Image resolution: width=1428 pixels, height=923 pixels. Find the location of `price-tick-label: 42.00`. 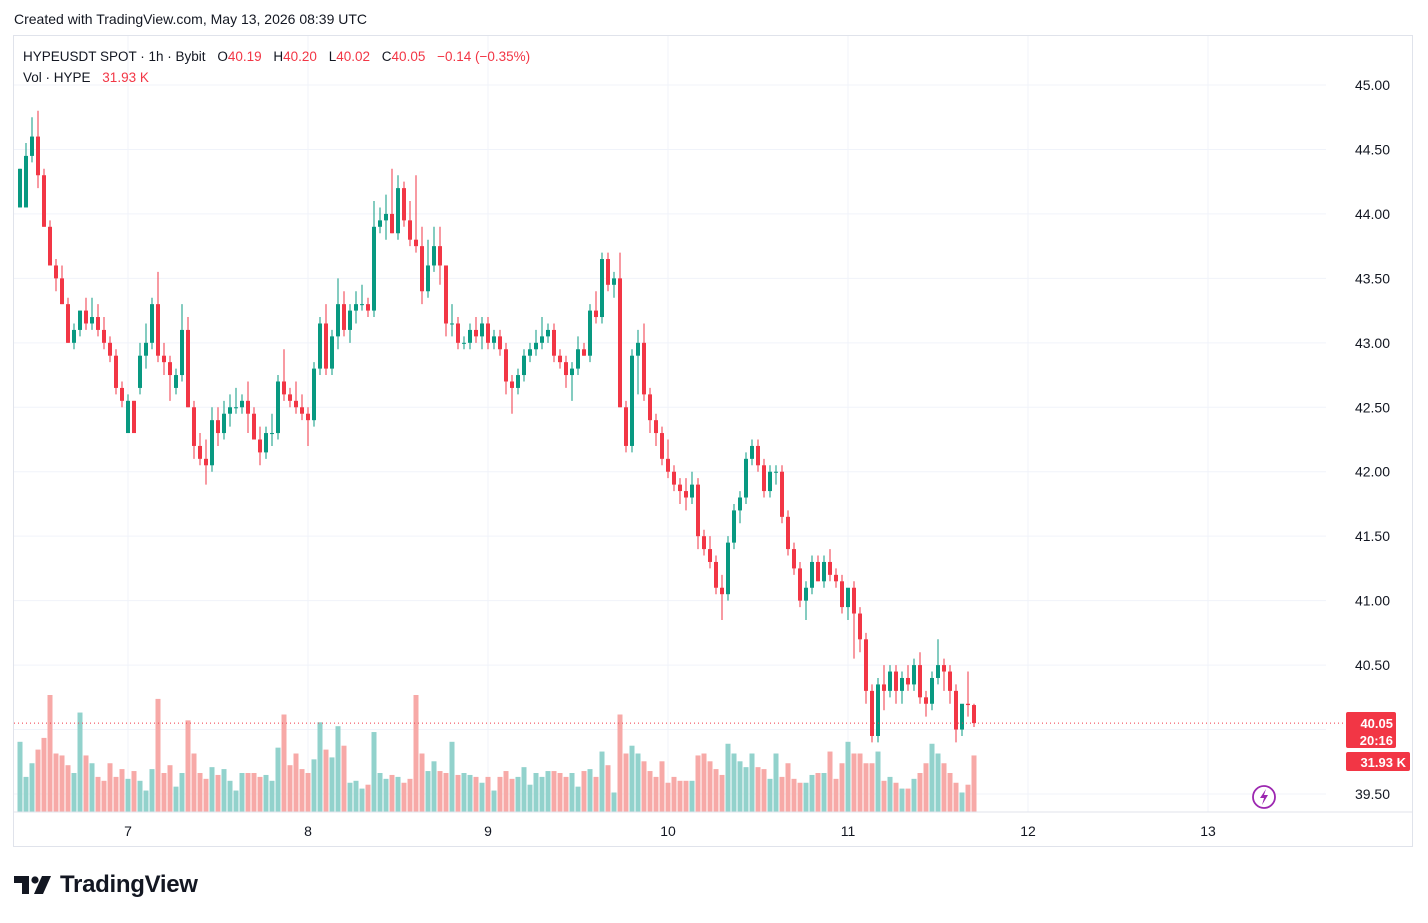

price-tick-label: 42.00 is located at coordinates (1372, 472).